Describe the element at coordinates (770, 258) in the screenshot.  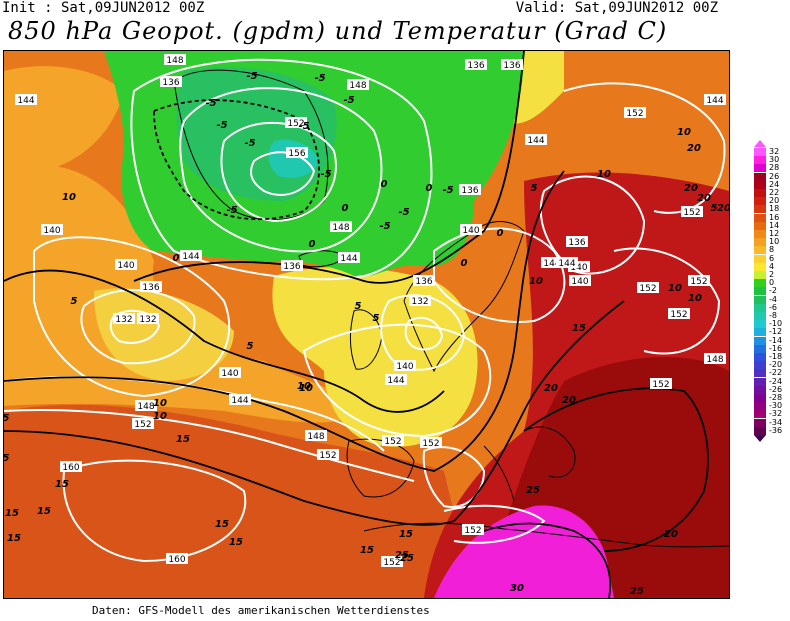
I see `legend-entry: 6` at that location.